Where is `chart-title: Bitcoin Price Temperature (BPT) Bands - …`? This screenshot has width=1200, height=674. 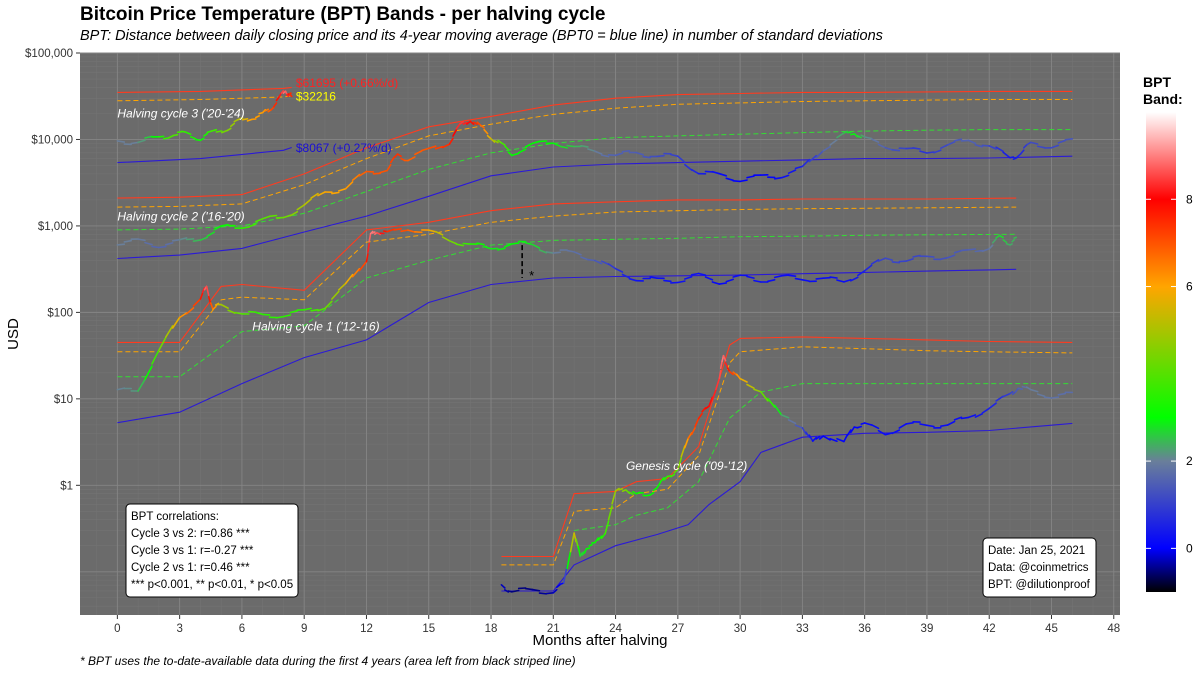 chart-title: Bitcoin Price Temperature (BPT) Bands - … is located at coordinates (343, 14).